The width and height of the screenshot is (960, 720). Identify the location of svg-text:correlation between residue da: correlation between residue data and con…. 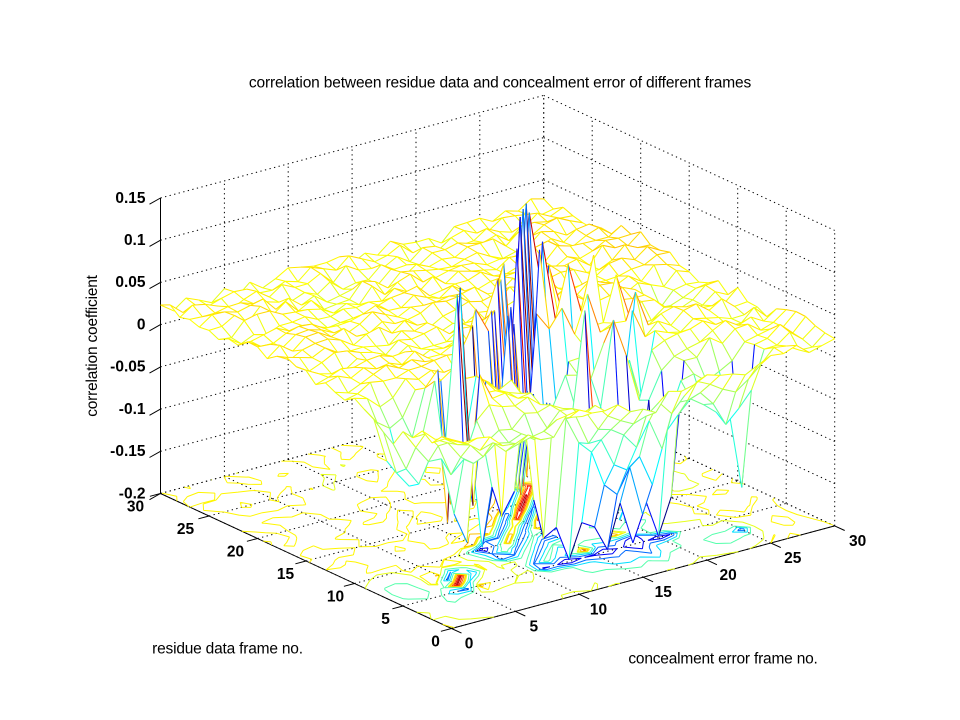
(500, 83).